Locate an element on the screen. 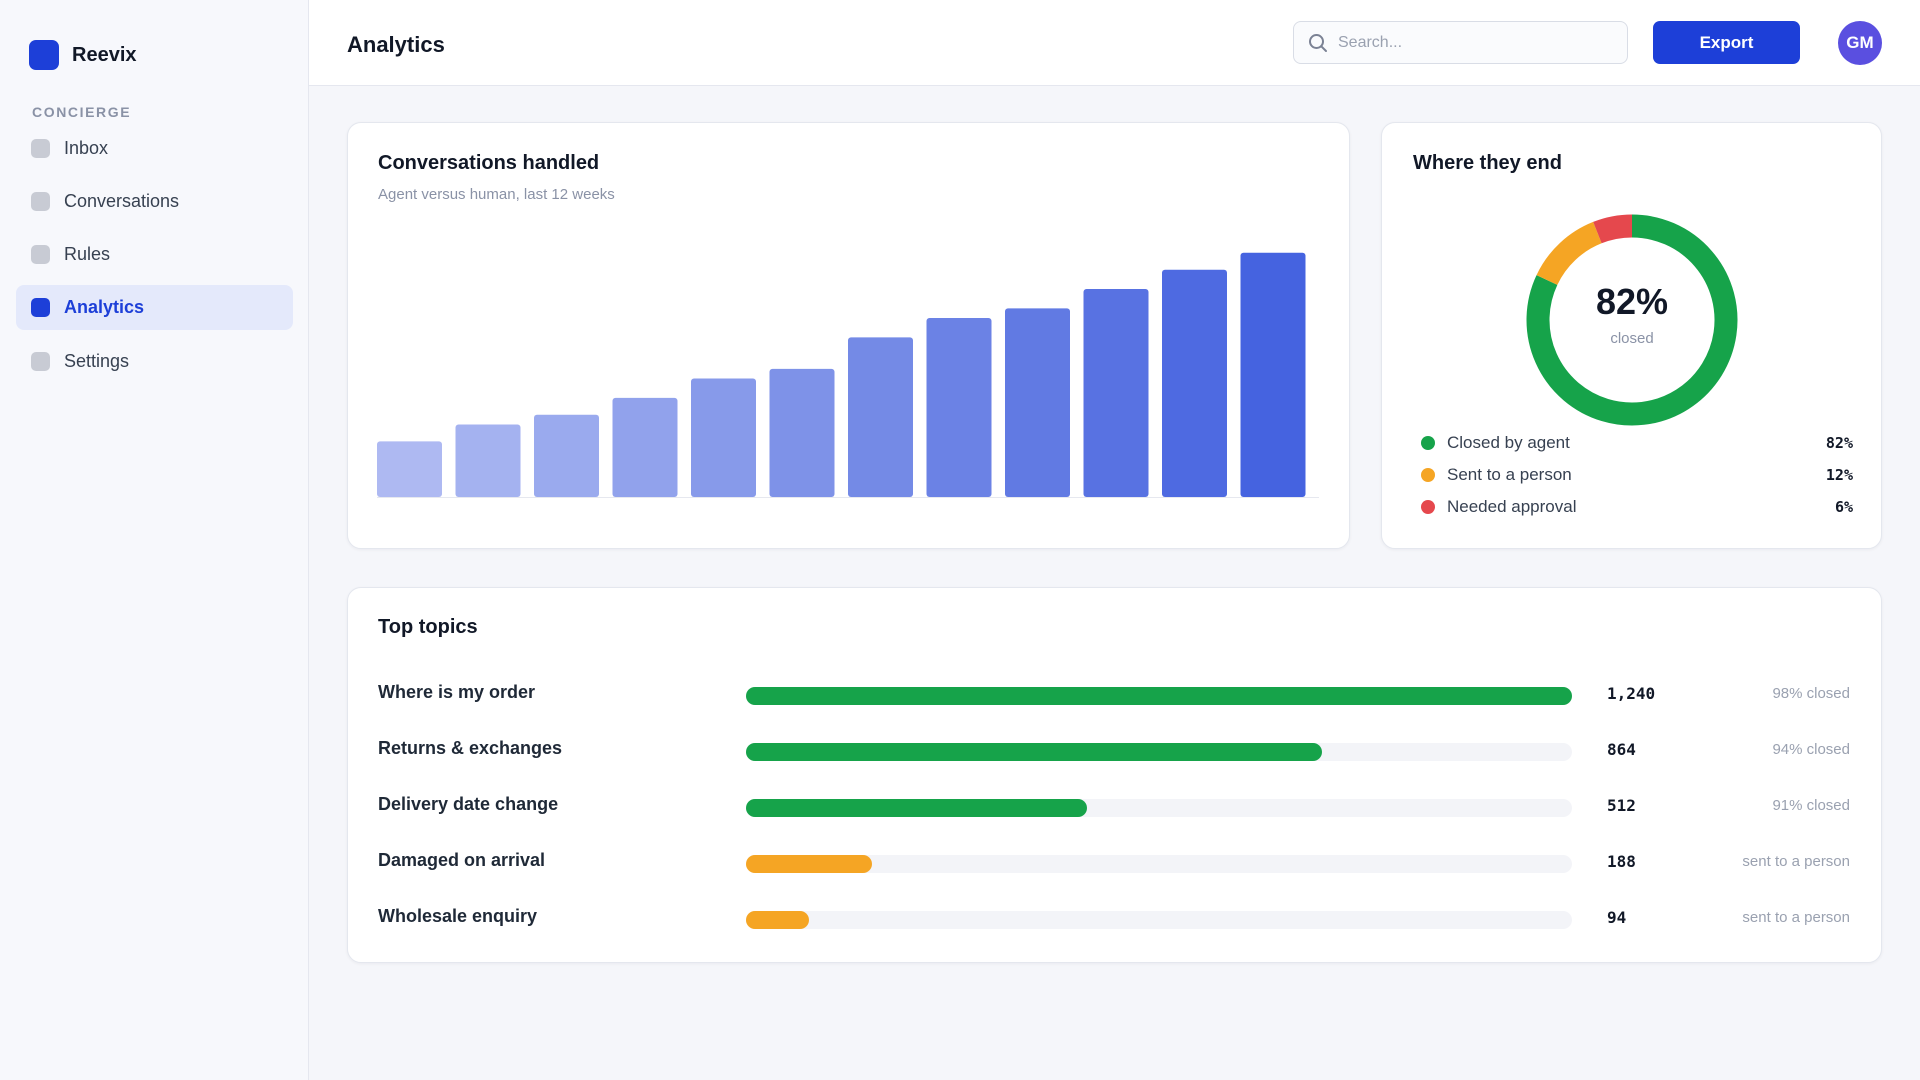  sidebar-item-label: Conversations is located at coordinates (122, 201).